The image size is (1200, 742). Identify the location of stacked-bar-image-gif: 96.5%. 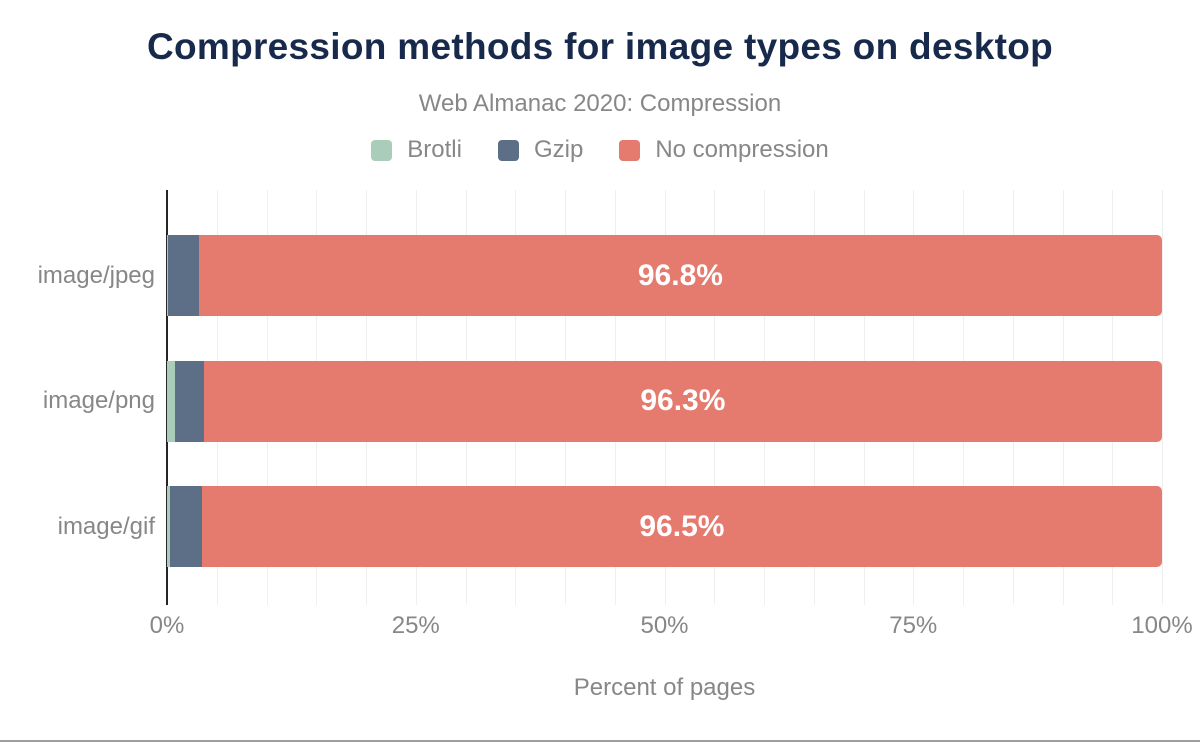
(664, 526).